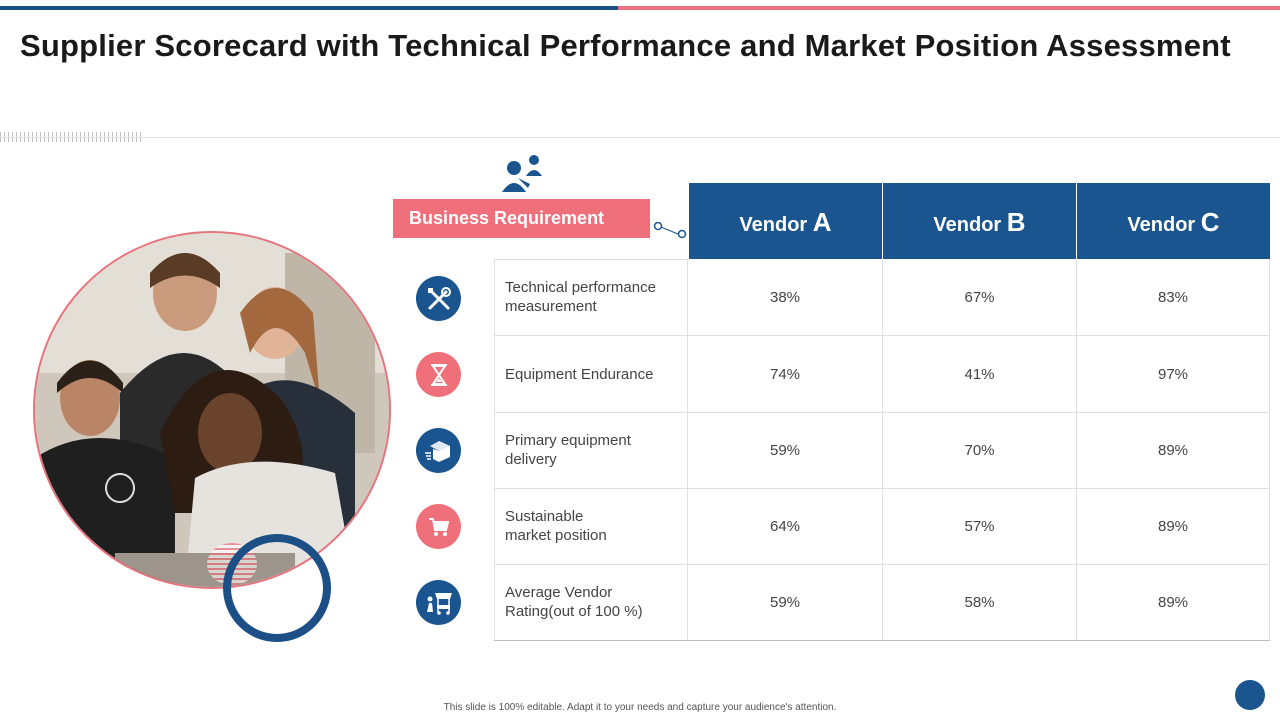 The image size is (1280, 720). I want to click on vendor-c-value: 83%, so click(1173, 297).